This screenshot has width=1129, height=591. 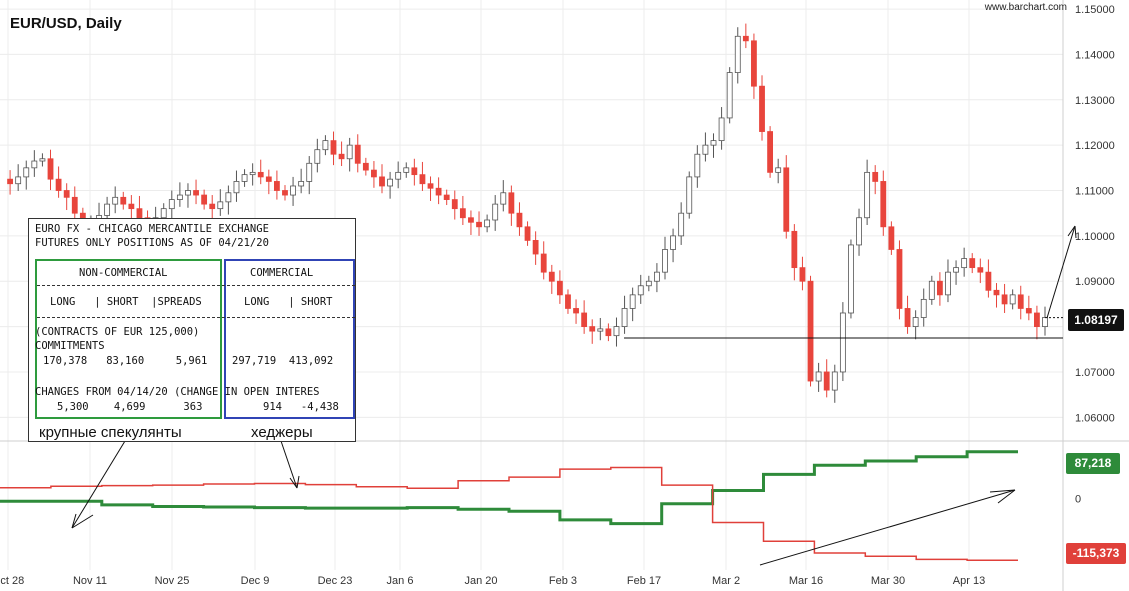 I want to click on x-tick-label: Jan 20, so click(x=480, y=581).